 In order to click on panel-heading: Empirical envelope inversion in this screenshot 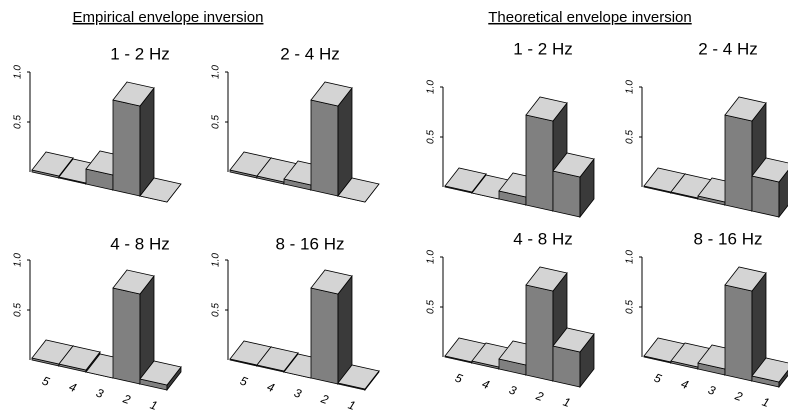, I will do `click(168, 17)`.